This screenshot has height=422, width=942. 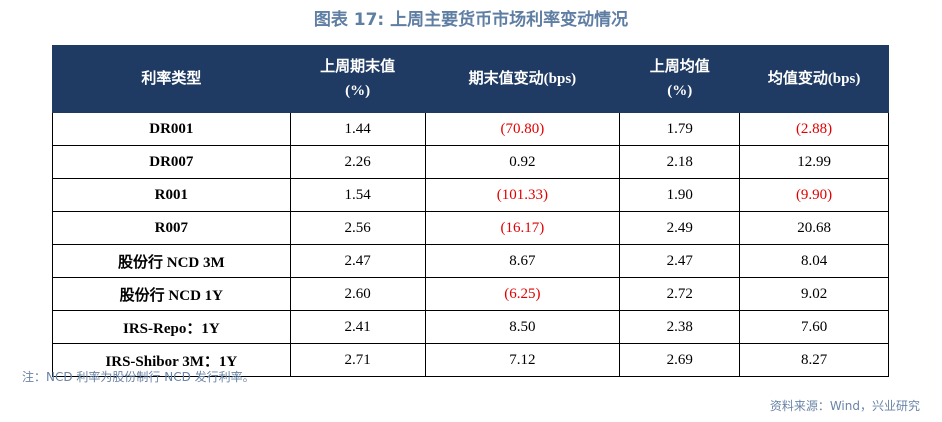 I want to click on value-cell: 2.71, so click(x=357, y=360).